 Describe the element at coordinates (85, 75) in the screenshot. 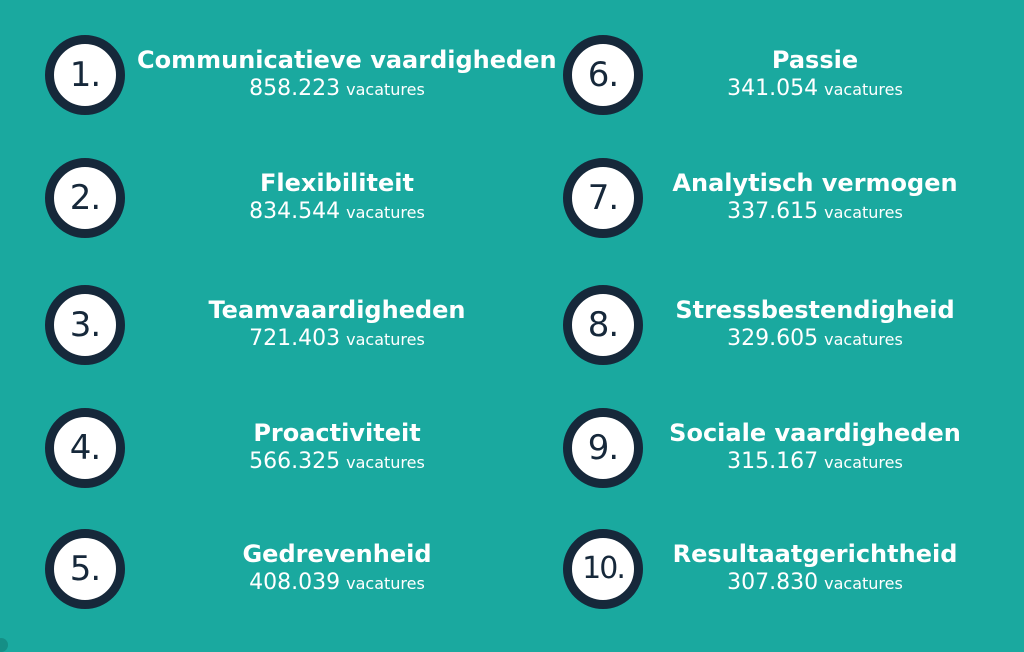

I see `rank-badge: 1.` at that location.